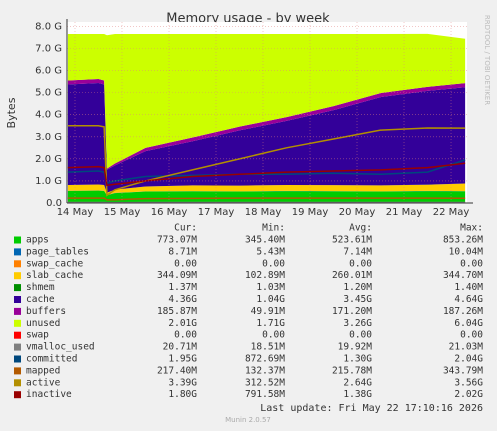 The width and height of the screenshot is (497, 431). I want to click on legend-stat: 4.64G, so click(468, 299).